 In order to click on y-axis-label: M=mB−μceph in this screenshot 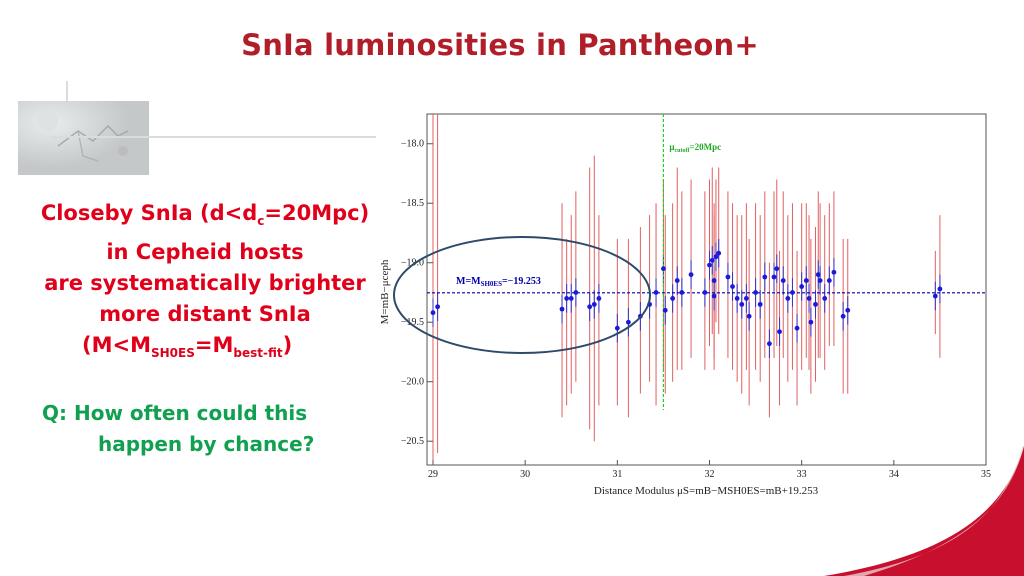, I will do `click(385, 291)`.